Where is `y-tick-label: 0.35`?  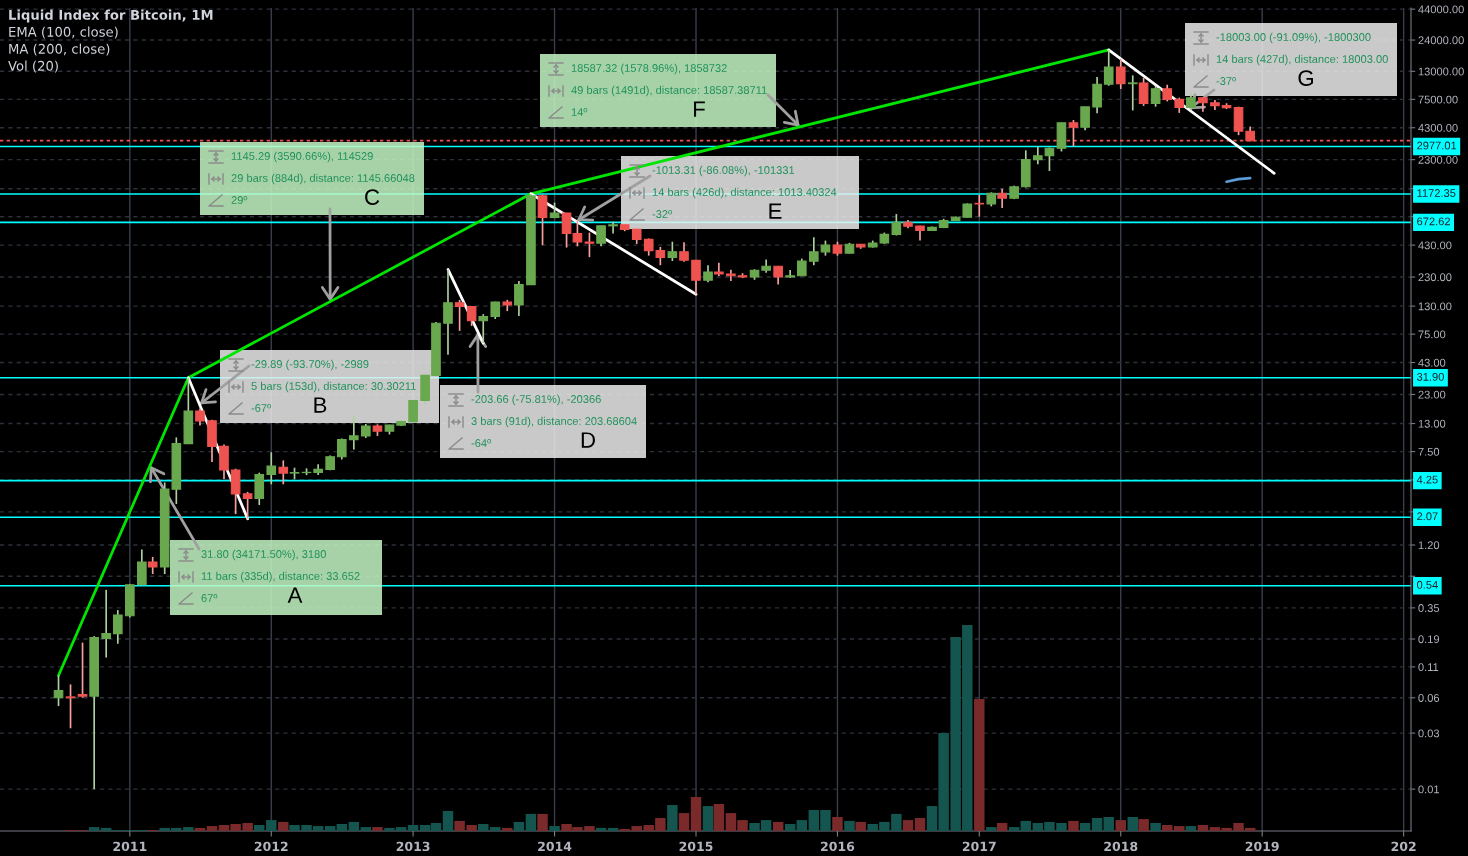
y-tick-label: 0.35 is located at coordinates (1429, 608).